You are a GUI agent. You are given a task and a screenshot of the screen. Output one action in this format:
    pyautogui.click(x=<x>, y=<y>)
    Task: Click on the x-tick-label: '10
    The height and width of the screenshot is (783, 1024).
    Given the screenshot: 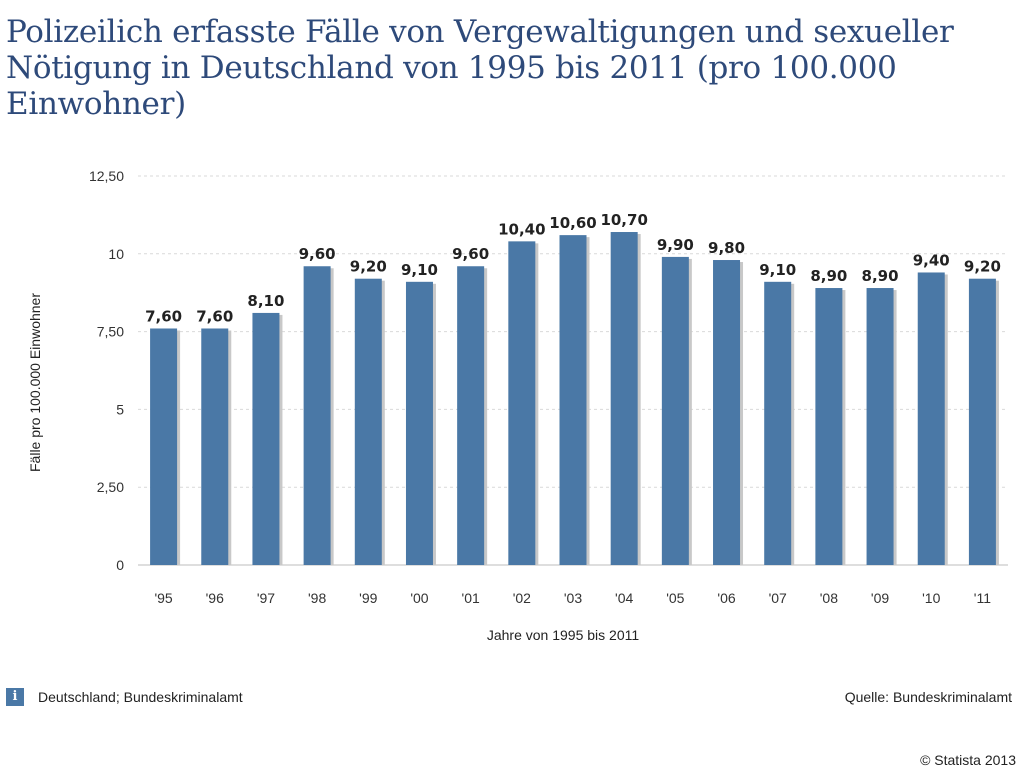 What is the action you would take?
    pyautogui.click(x=931, y=598)
    